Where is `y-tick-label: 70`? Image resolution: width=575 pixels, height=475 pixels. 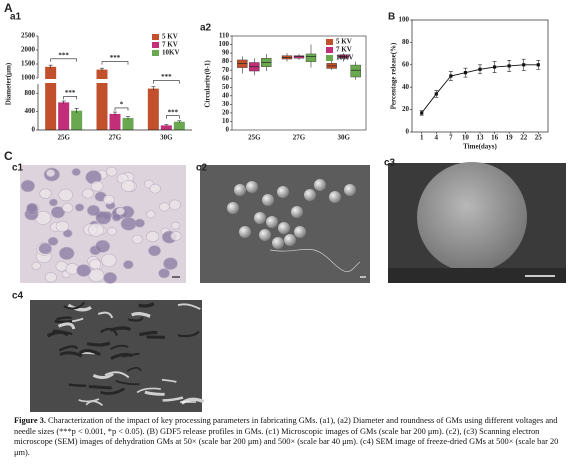 y-tick-label: 70 is located at coordinates (226, 70).